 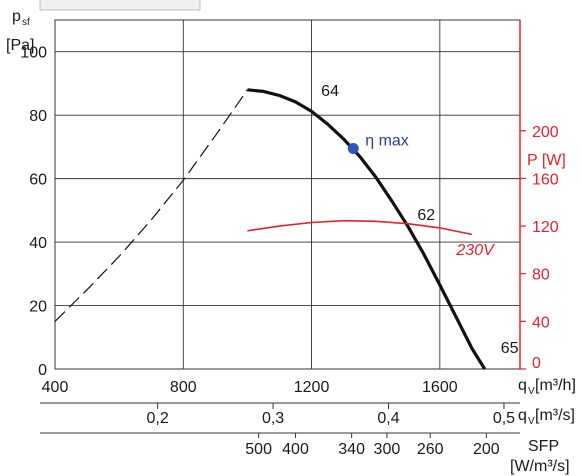 What do you see at coordinates (38, 307) in the screenshot?
I see `y-tick-label: 20` at bounding box center [38, 307].